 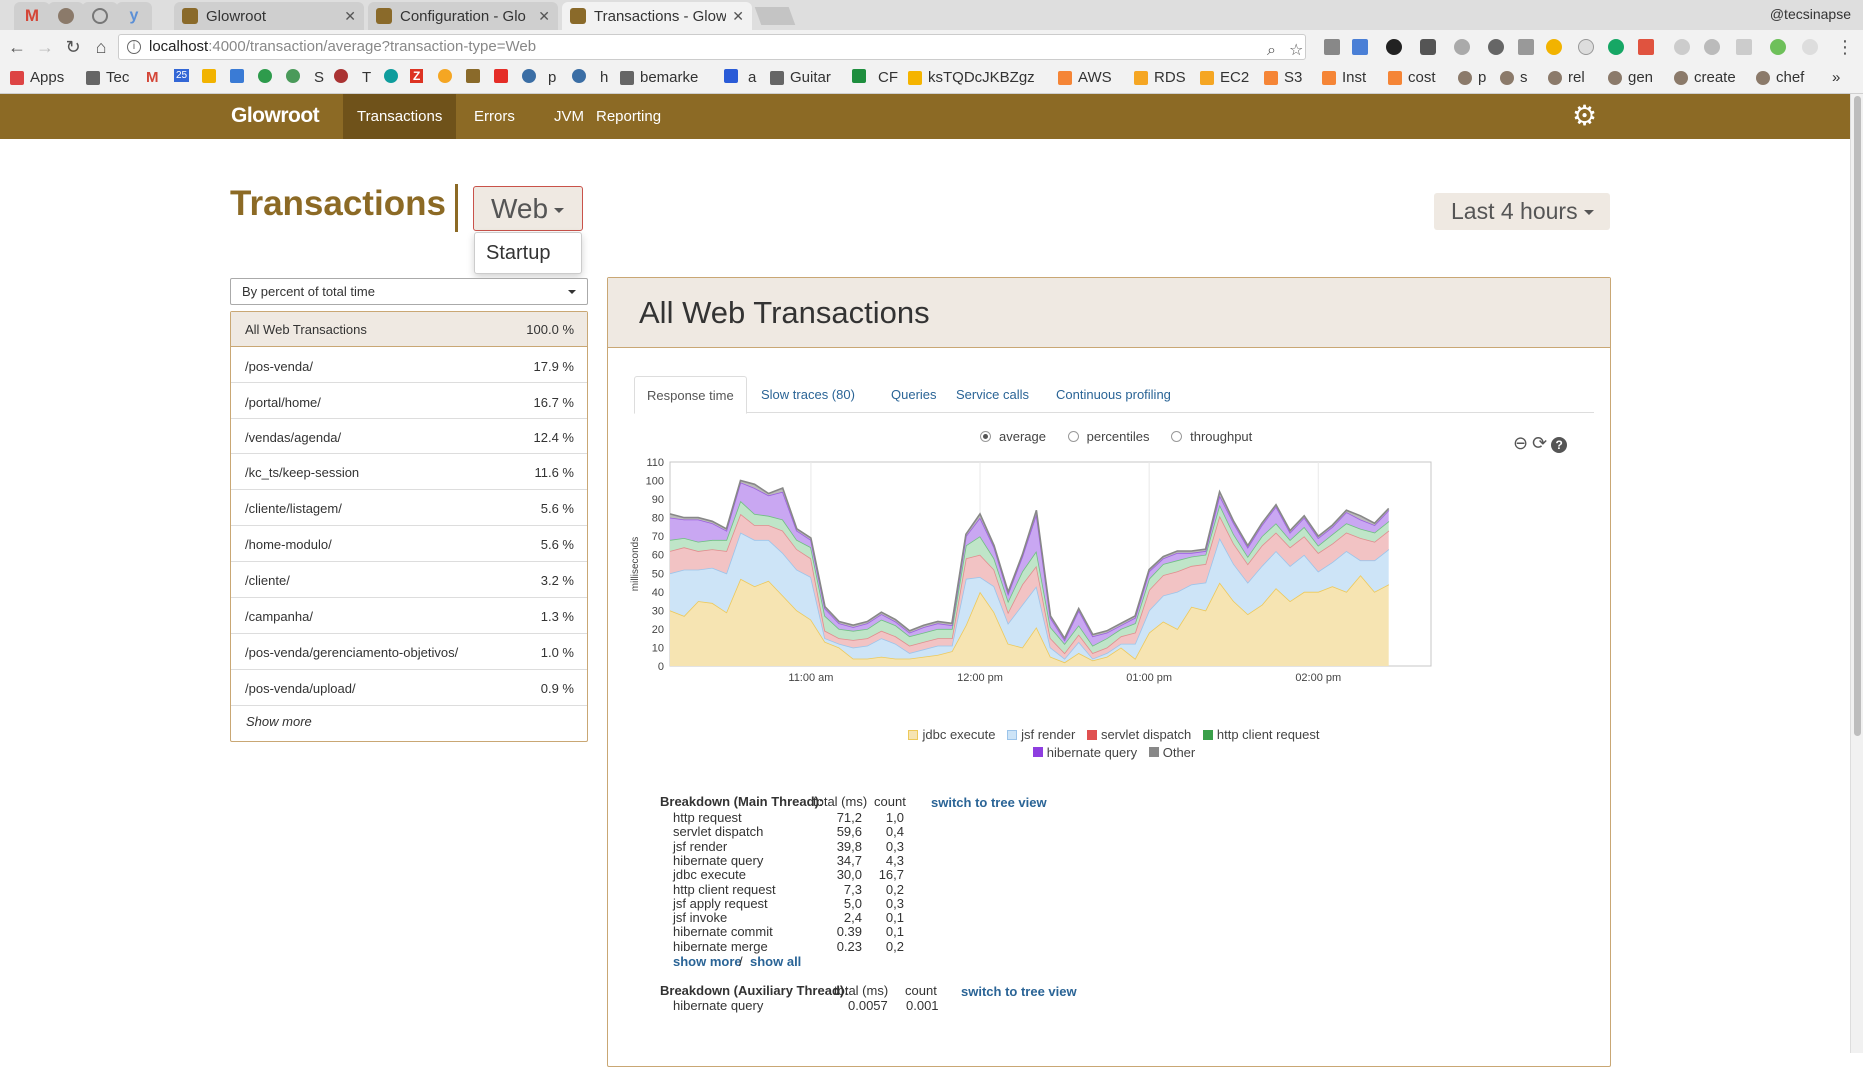 What do you see at coordinates (659, 77) in the screenshot?
I see `bookmark-folder: bemarke` at bounding box center [659, 77].